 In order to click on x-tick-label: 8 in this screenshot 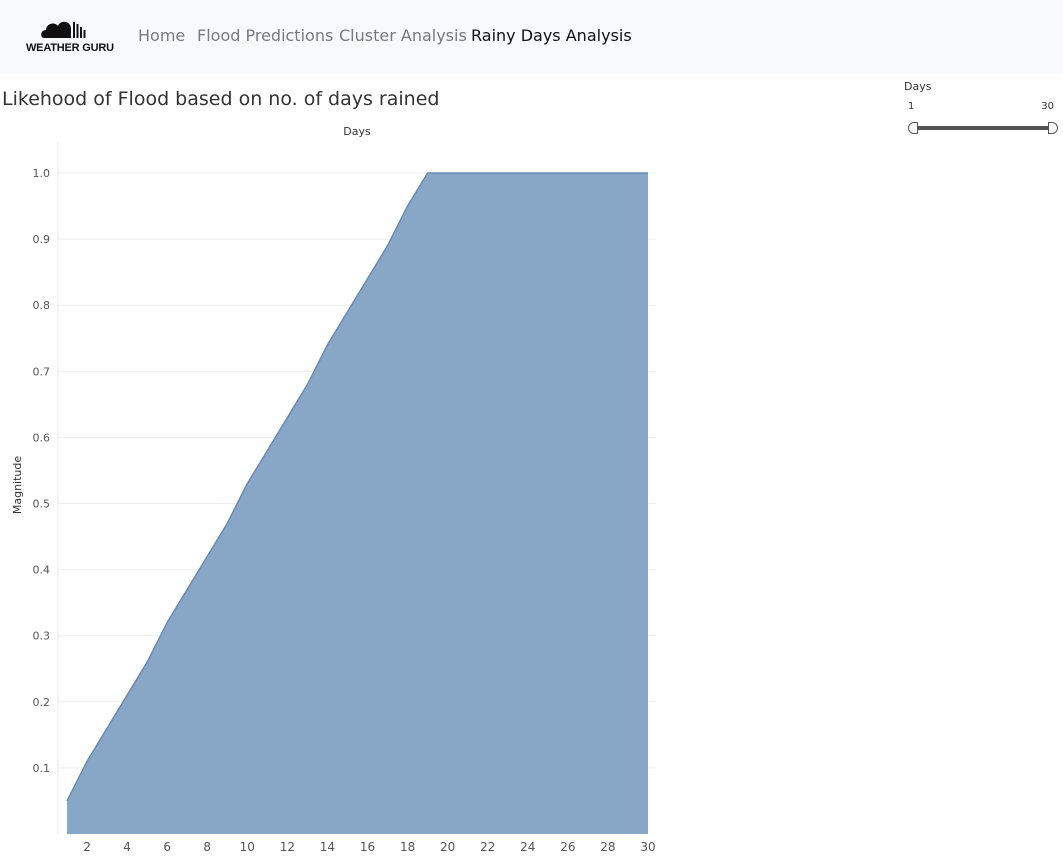, I will do `click(207, 847)`.